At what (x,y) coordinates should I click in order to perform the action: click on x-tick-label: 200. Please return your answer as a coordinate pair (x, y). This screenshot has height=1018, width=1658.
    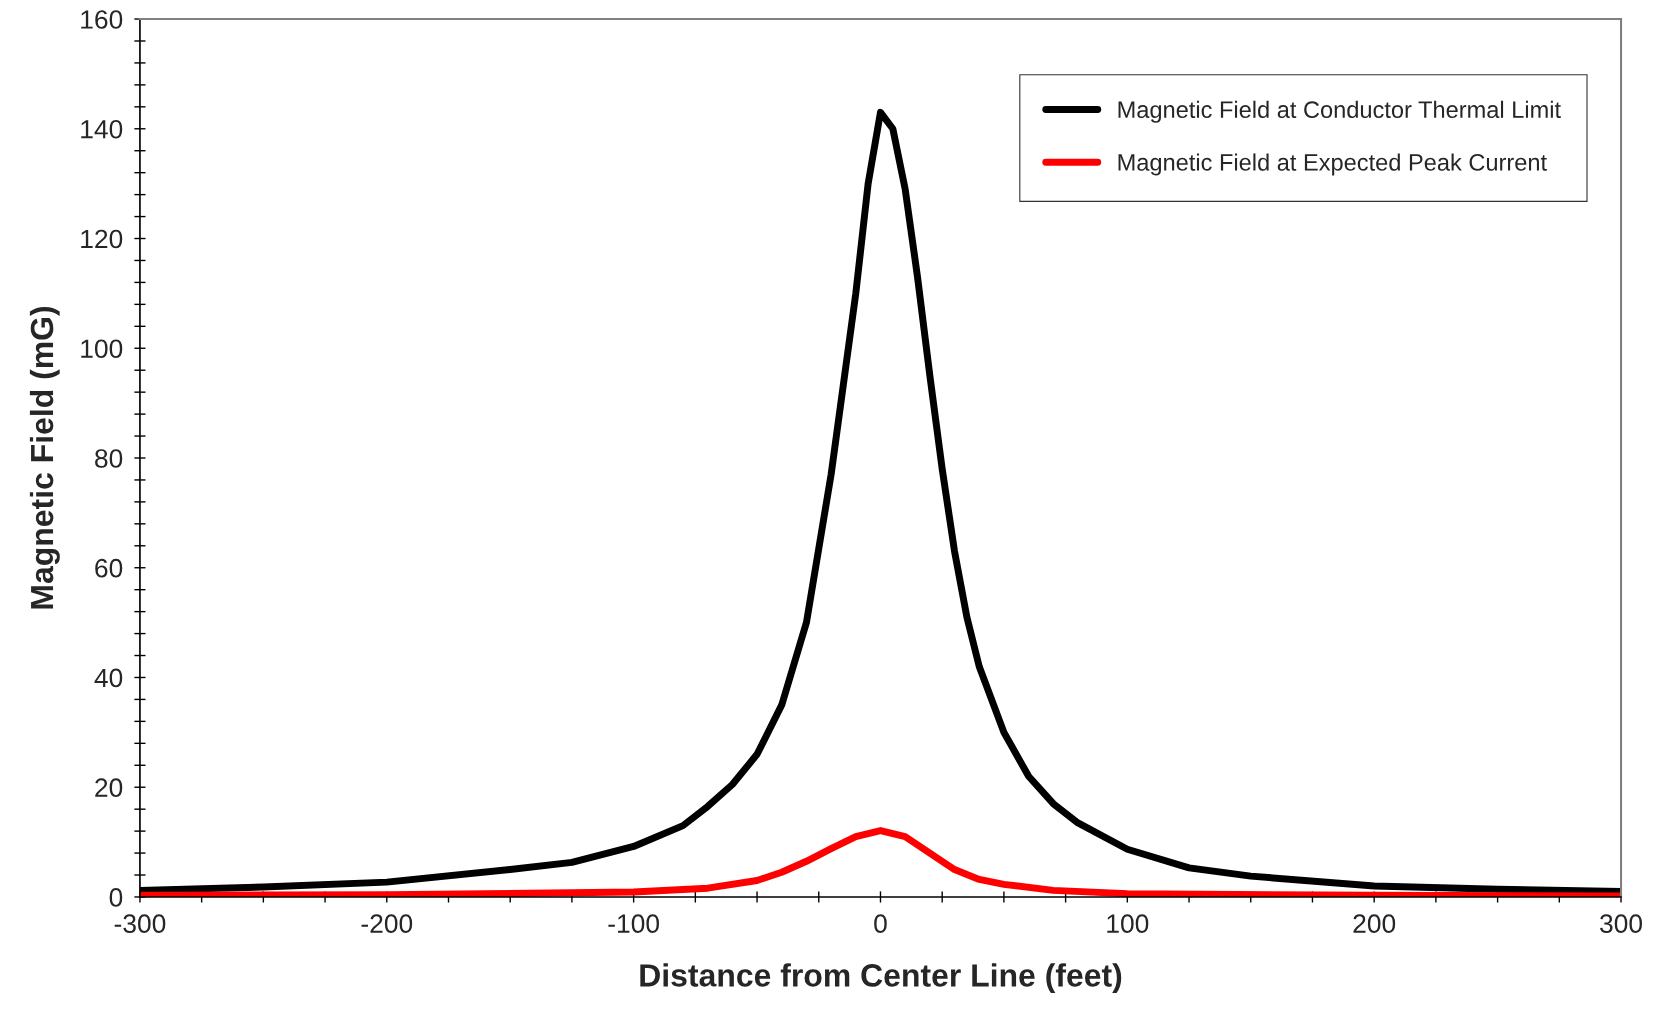
    Looking at the image, I should click on (1374, 924).